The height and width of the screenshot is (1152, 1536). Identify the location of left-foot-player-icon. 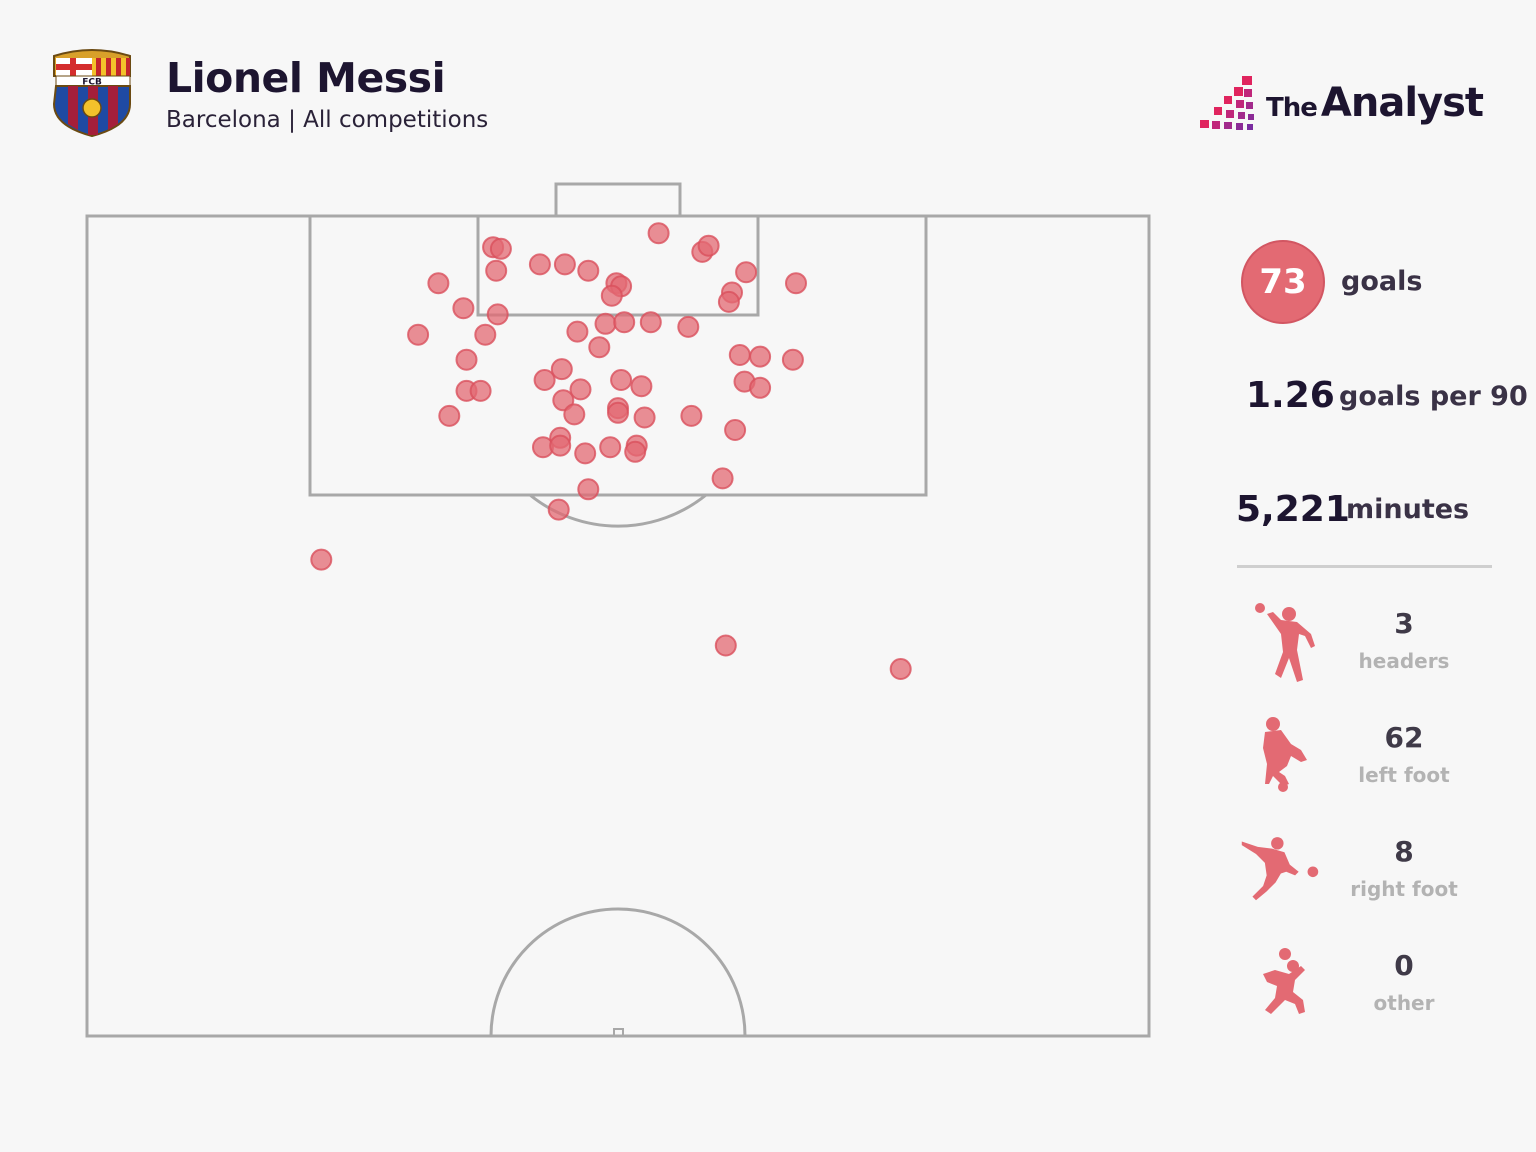
(1285, 754).